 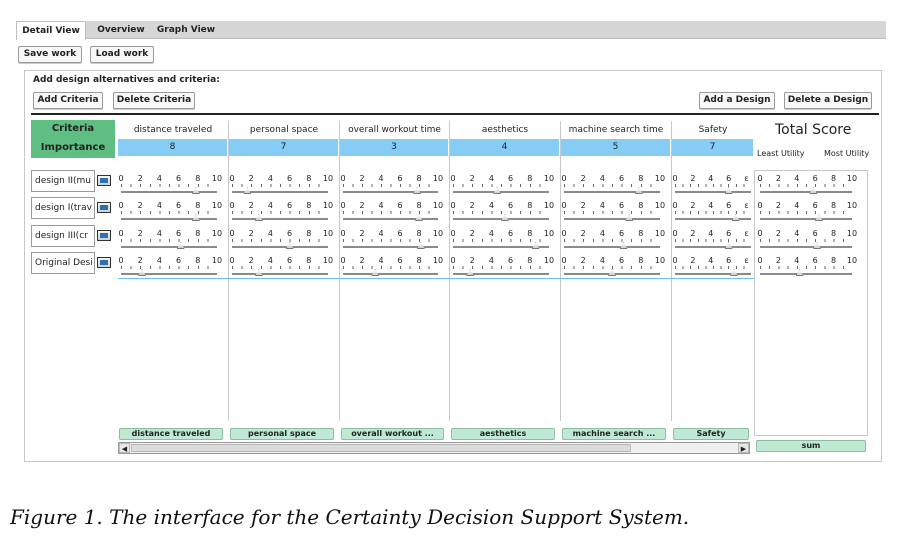 What do you see at coordinates (63, 263) in the screenshot?
I see `design-name-field: Original Desi` at bounding box center [63, 263].